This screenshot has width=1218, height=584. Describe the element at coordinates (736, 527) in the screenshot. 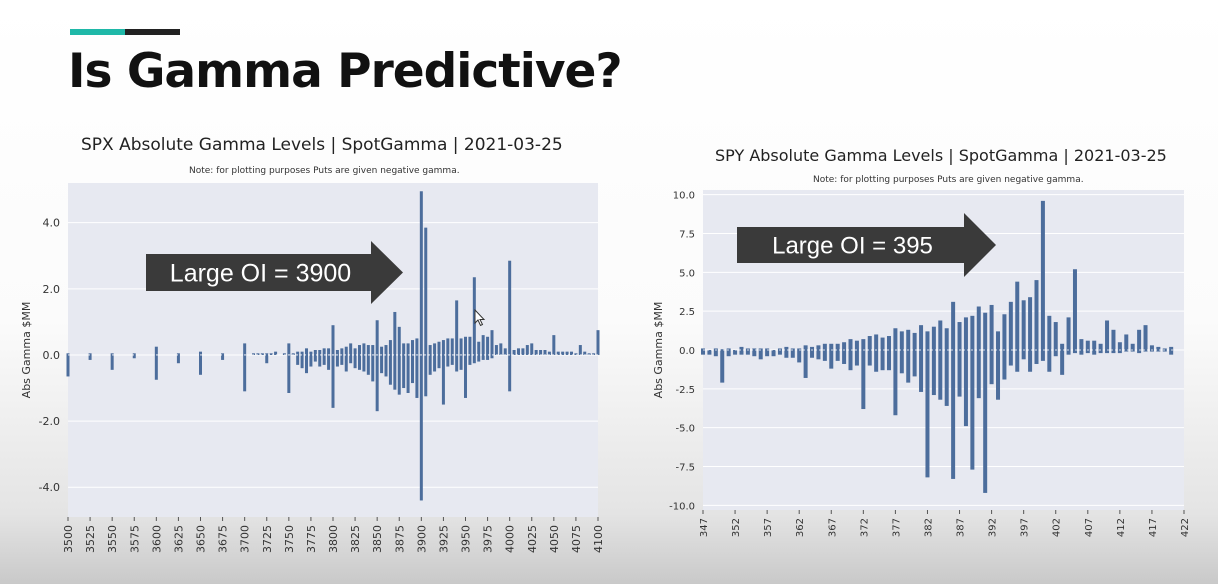

I see `x-tick-label: 352` at that location.